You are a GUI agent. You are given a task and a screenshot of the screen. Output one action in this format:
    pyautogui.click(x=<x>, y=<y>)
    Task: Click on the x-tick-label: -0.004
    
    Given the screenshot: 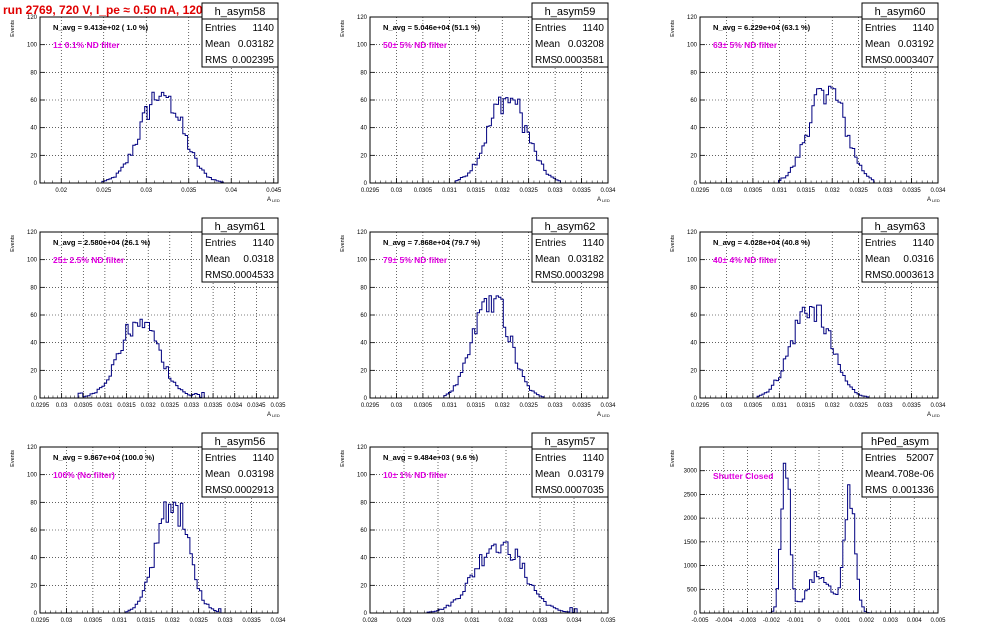 What is the action you would take?
    pyautogui.click(x=724, y=620)
    